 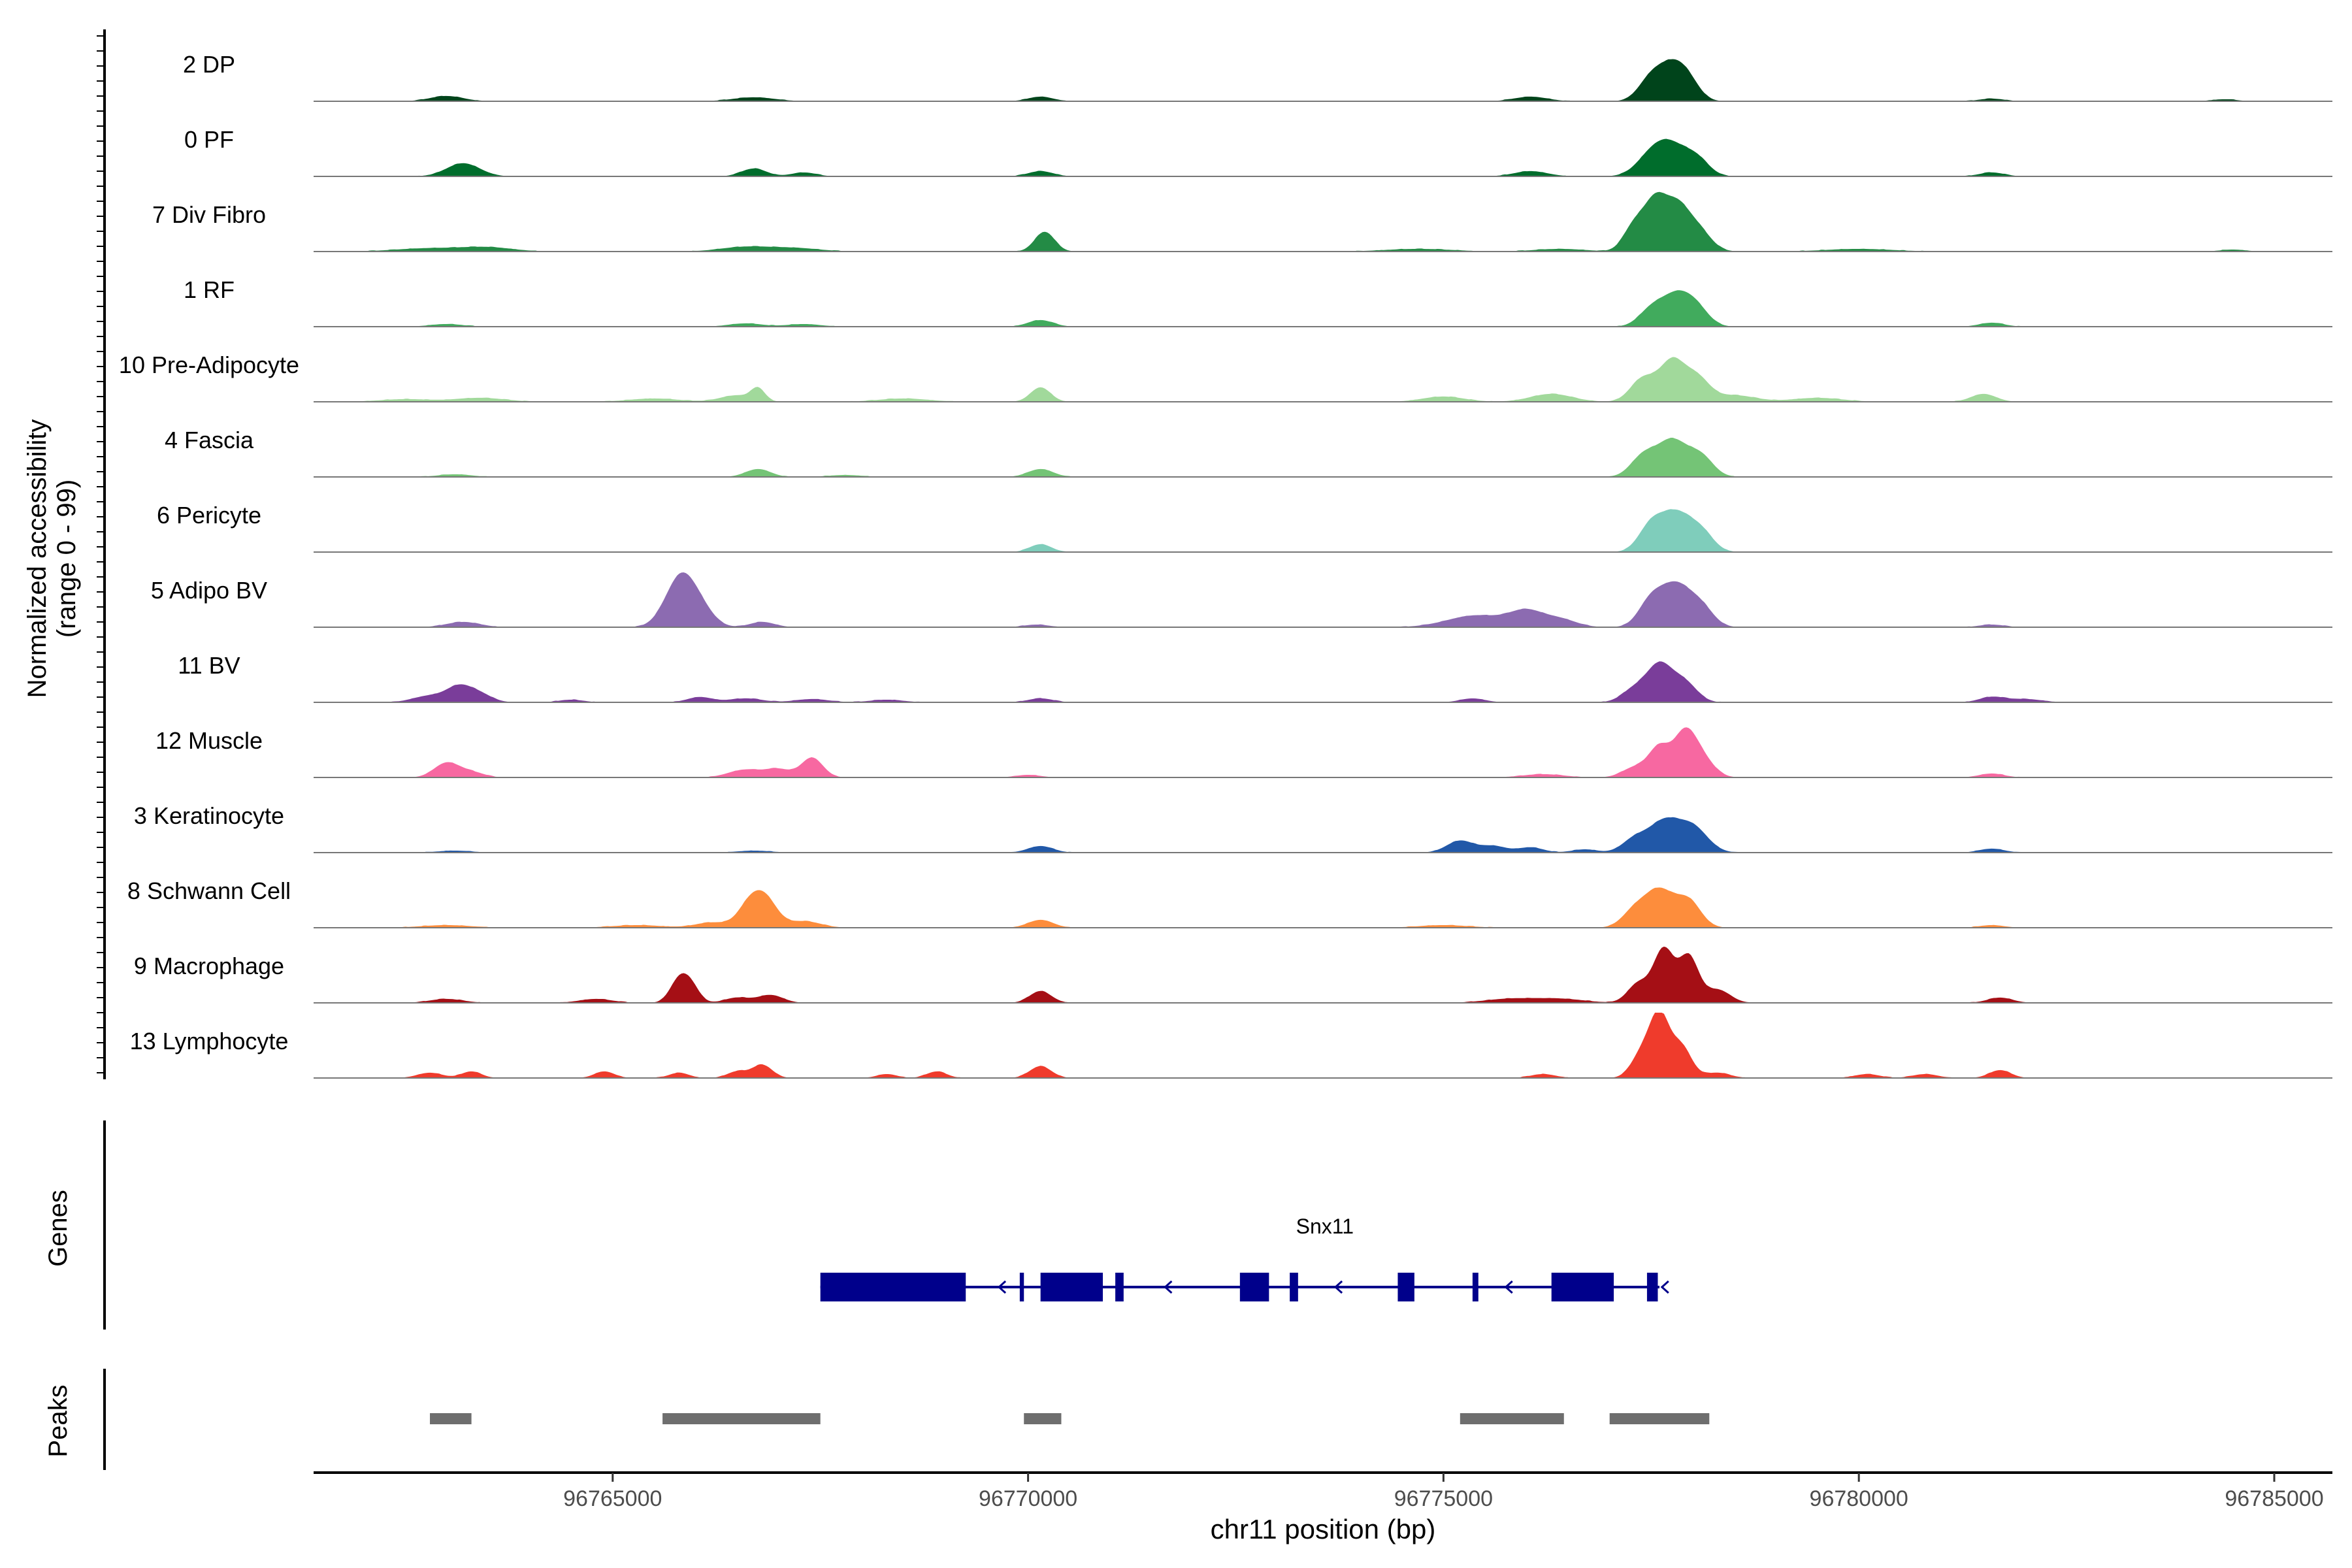 I want to click on track-label: 3 Keratinocyte, so click(x=209, y=815).